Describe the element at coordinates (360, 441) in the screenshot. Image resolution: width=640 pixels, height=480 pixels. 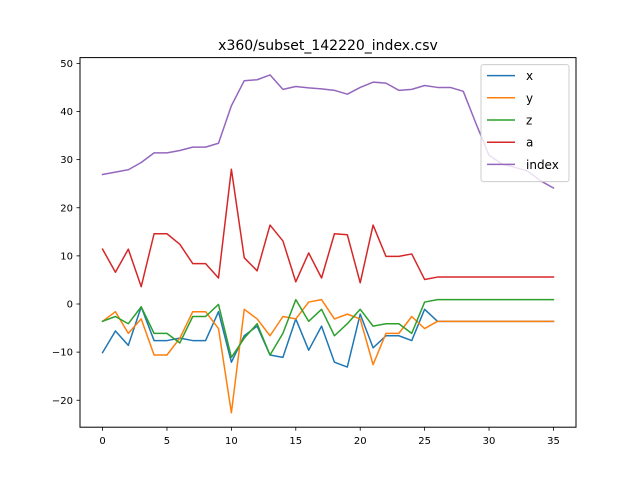
I see `x-tick-label: 20` at that location.